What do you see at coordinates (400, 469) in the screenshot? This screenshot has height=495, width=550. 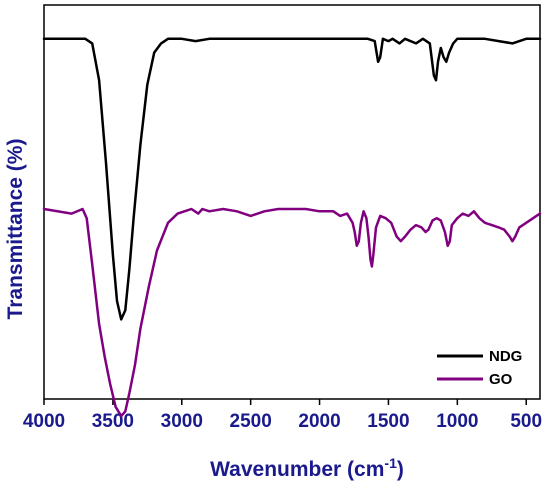 I see `x-axis-title-end: )` at bounding box center [400, 469].